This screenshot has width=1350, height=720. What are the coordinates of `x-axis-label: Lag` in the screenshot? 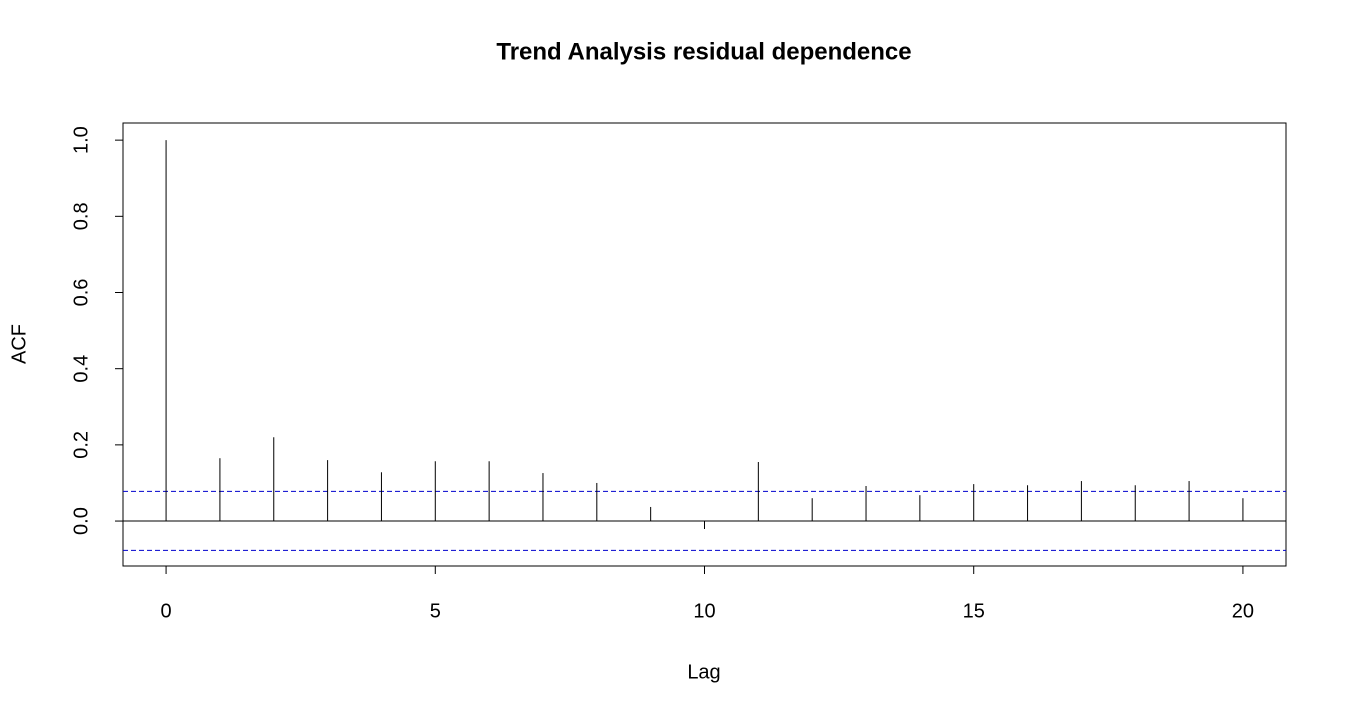 It's located at (703, 672).